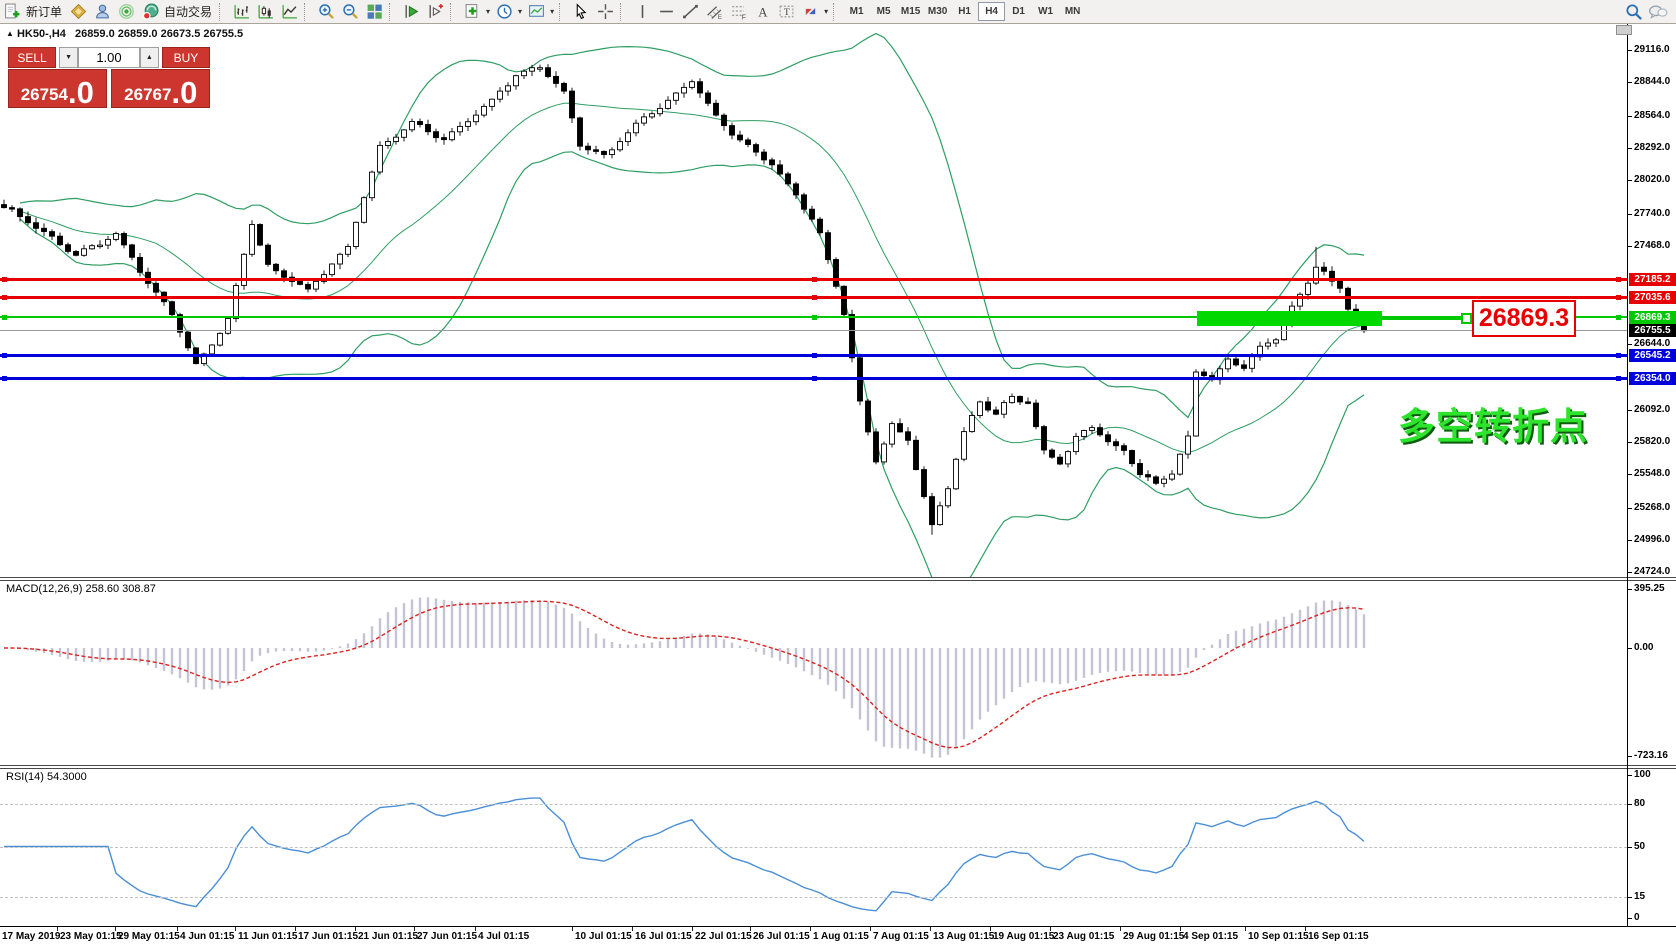 This screenshot has width=1676, height=948. Describe the element at coordinates (642, 12) in the screenshot. I see `vertical-line-icon` at that location.